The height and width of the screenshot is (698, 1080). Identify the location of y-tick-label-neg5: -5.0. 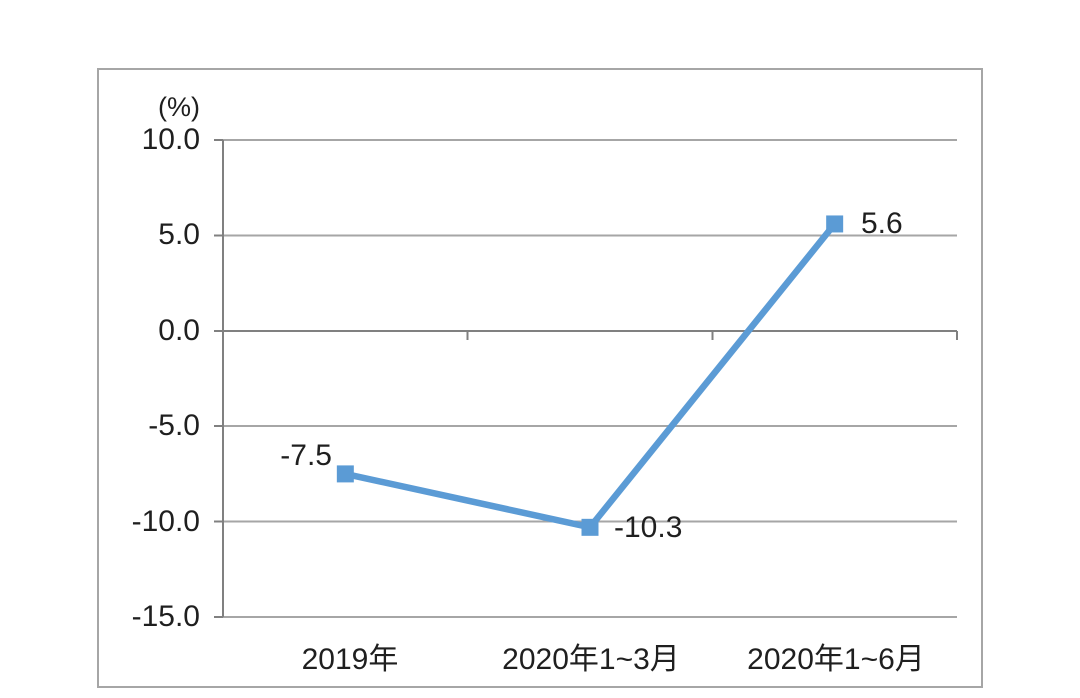
(174, 425).